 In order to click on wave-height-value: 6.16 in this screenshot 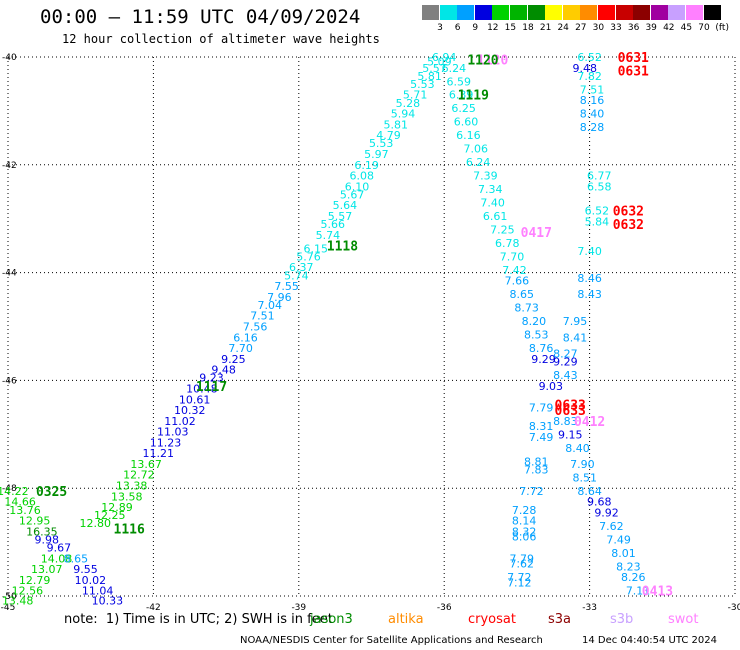, I will do `click(468, 135)`.